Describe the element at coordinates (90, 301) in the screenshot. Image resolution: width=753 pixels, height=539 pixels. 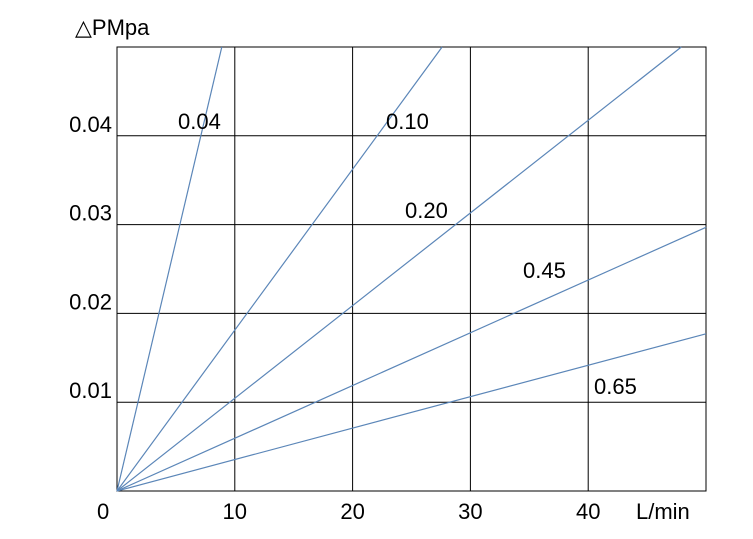
I see `y-tick-label-1: 0.02` at that location.